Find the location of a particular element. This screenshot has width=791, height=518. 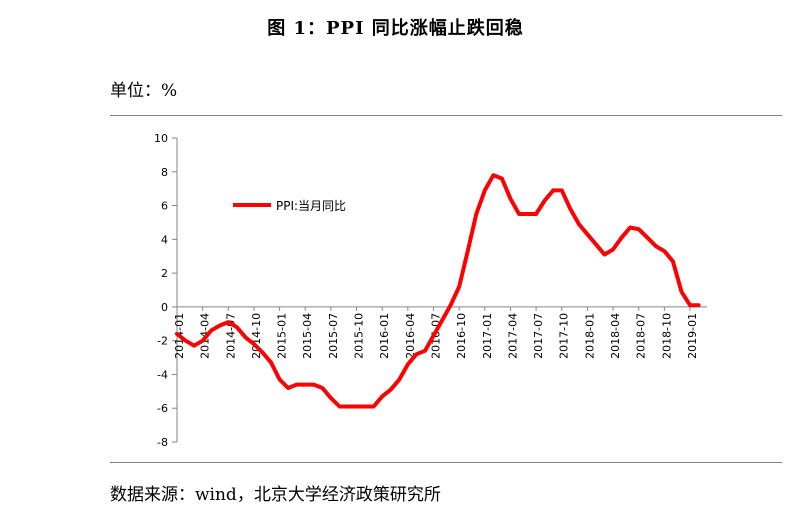

y-tick-label: -8 is located at coordinates (162, 442).